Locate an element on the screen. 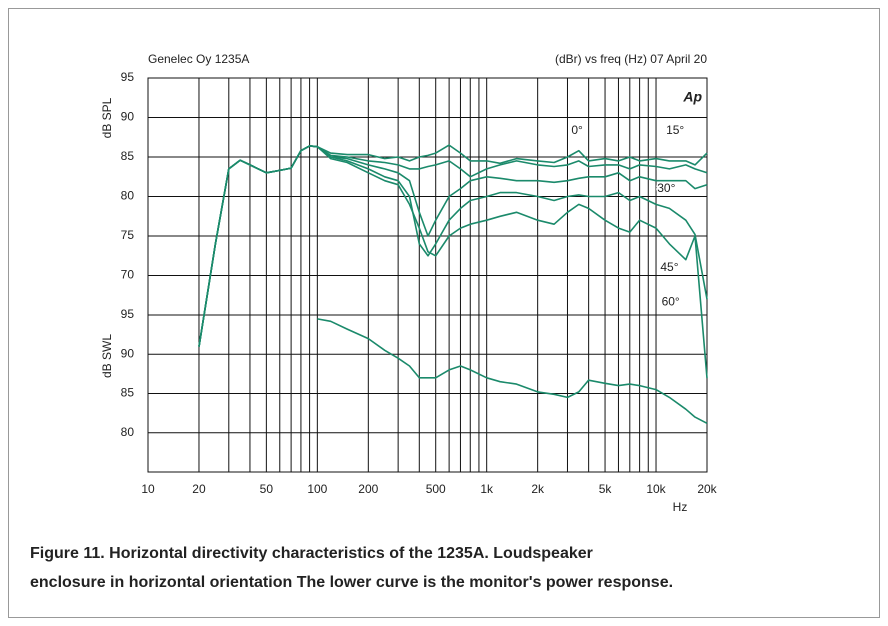 This screenshot has height=626, width=888. y2-tick-label: 90 is located at coordinates (128, 353).